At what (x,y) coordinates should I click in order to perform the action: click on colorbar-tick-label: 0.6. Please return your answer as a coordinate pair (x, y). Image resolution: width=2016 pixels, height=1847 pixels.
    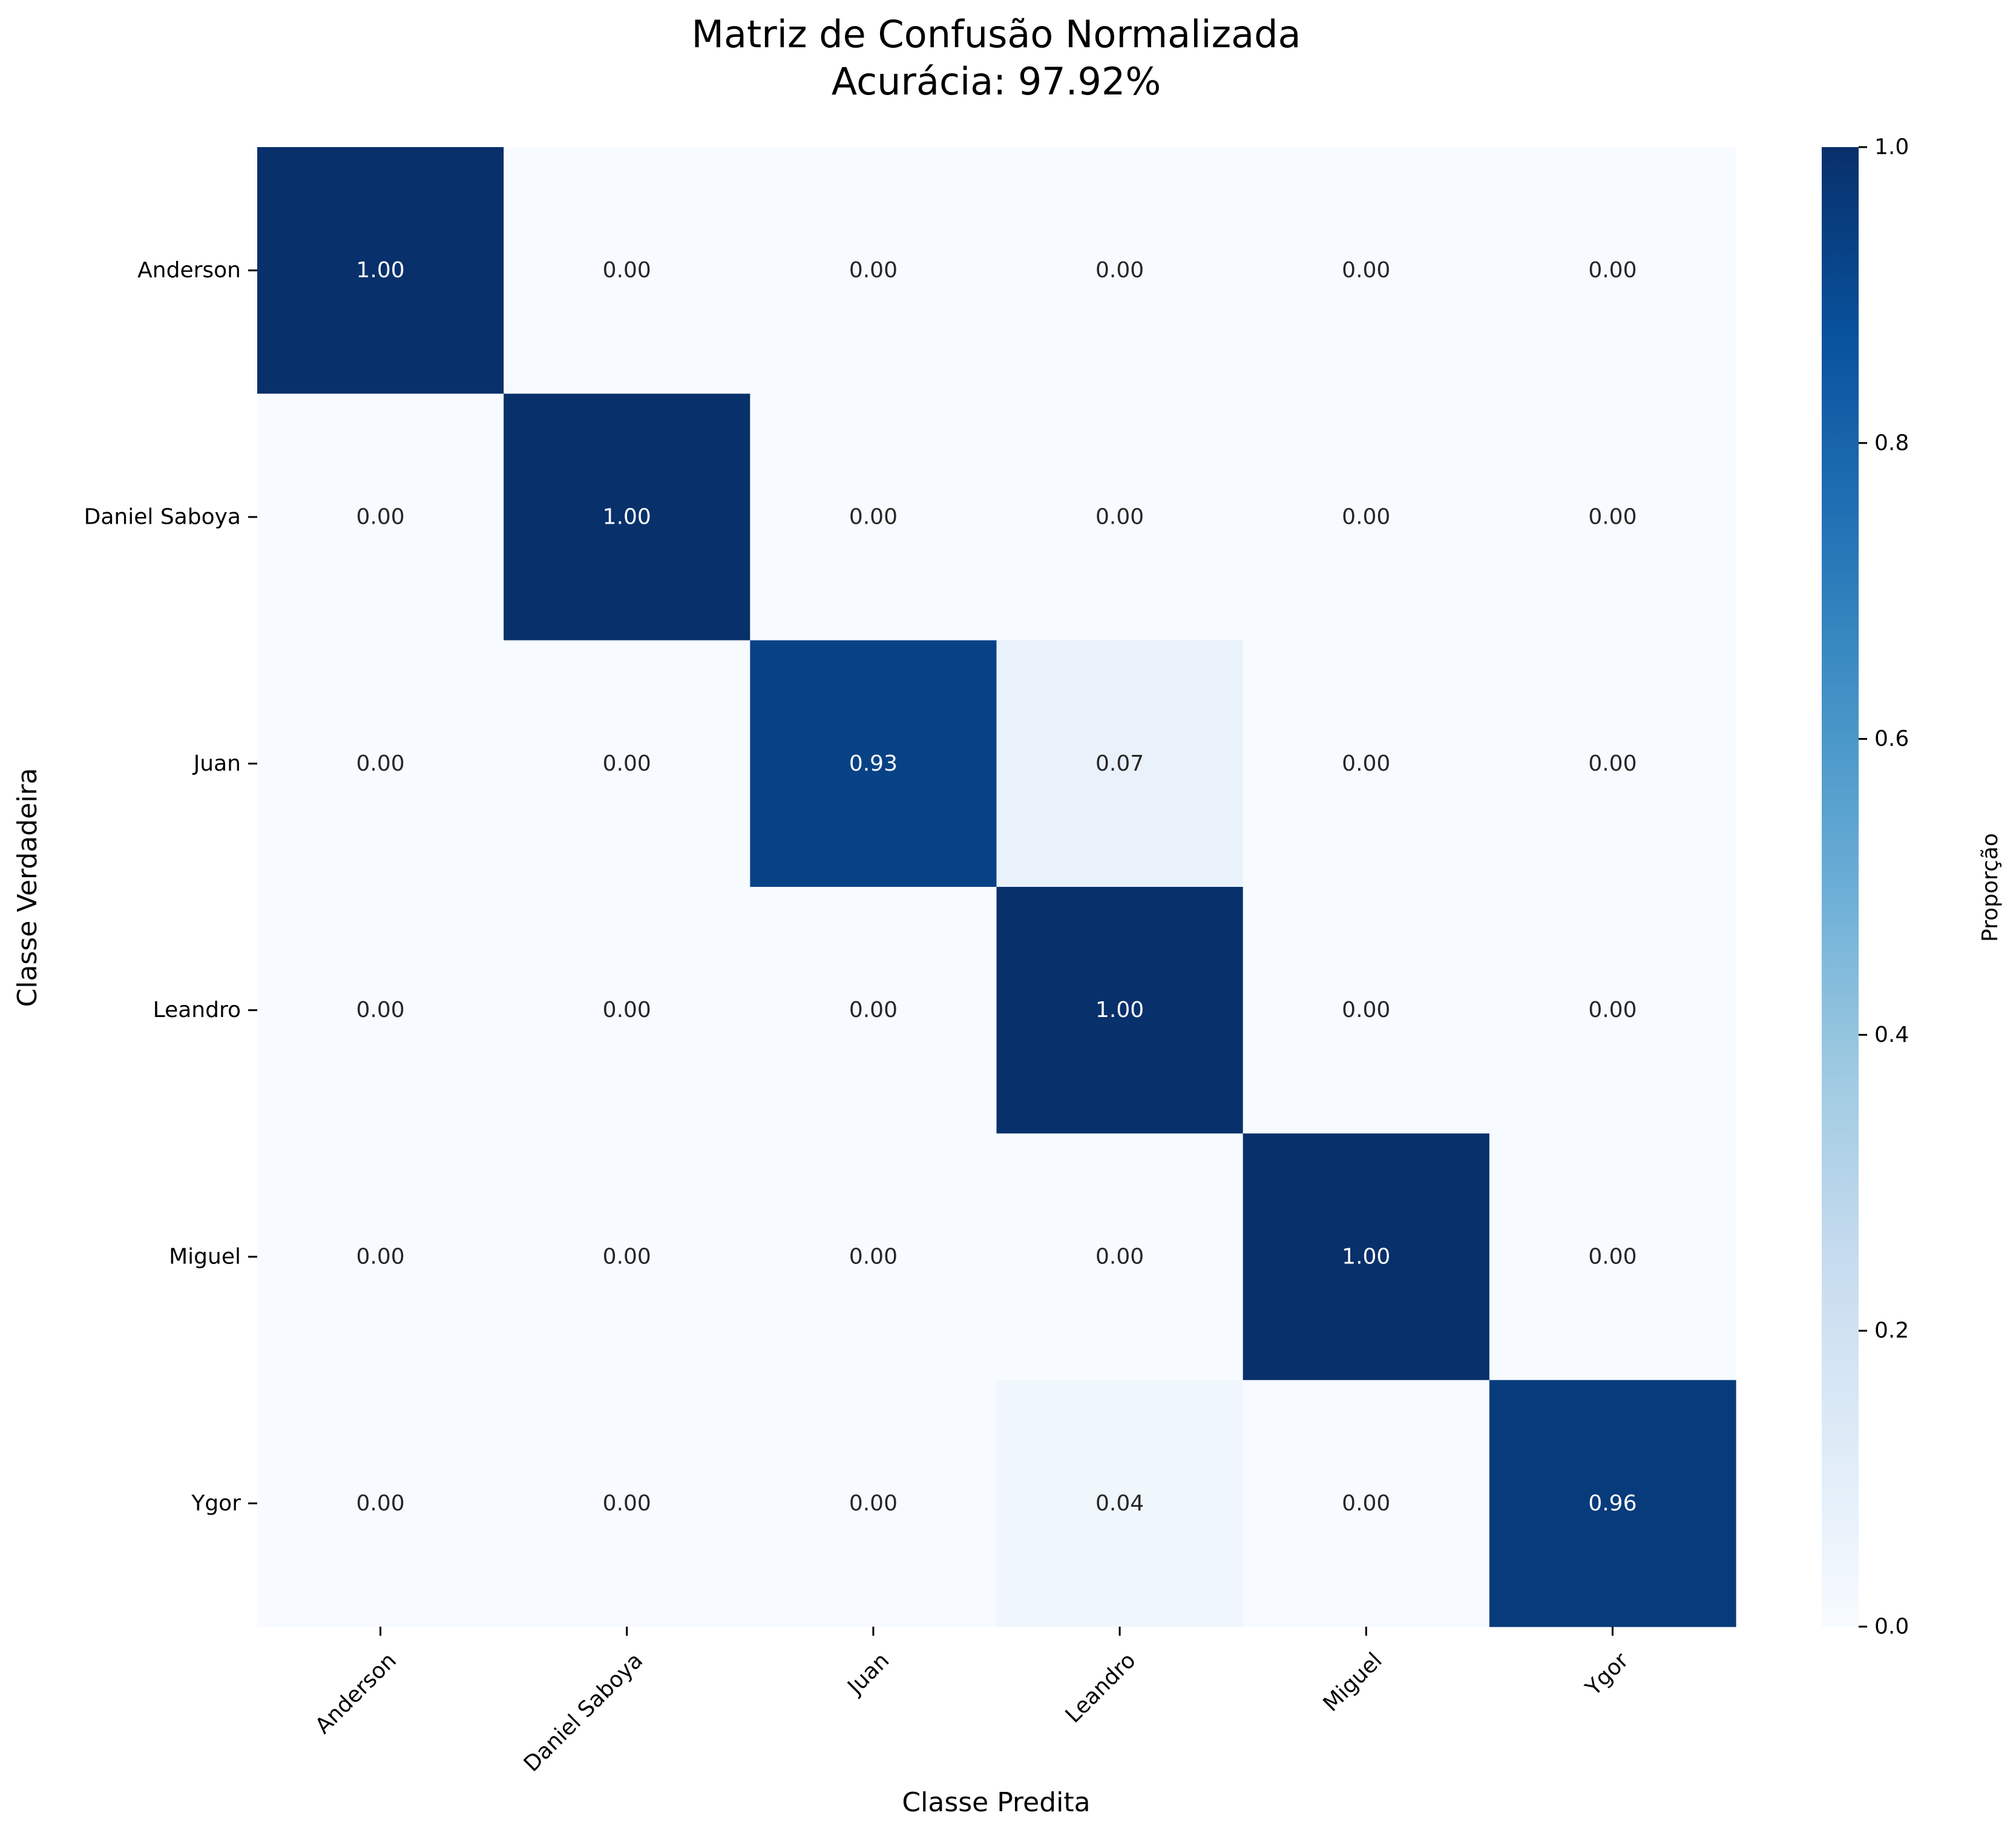
    Looking at the image, I should click on (1892, 738).